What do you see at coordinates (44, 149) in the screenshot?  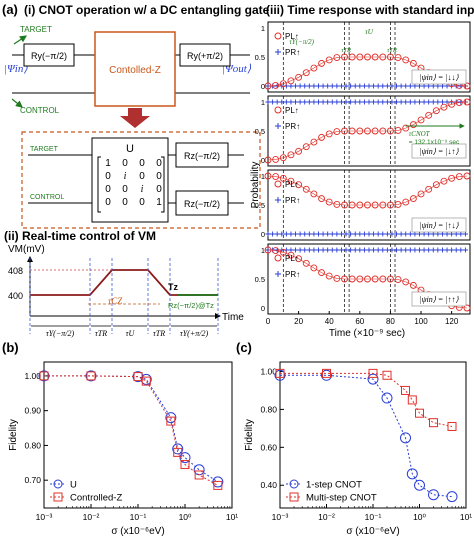 I see `decomp-target-label: TARGET` at bounding box center [44, 149].